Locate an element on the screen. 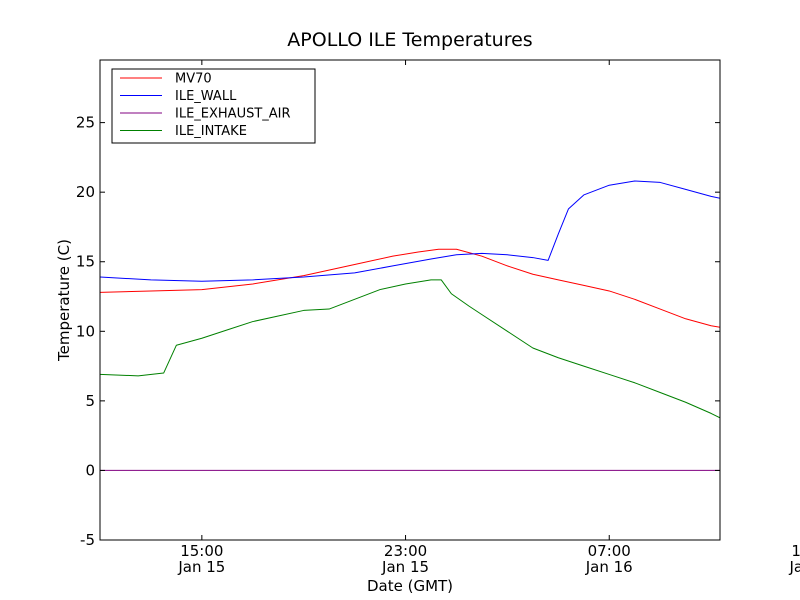 This screenshot has width=800, height=600. y-tick-label: 25 is located at coordinates (85, 123).